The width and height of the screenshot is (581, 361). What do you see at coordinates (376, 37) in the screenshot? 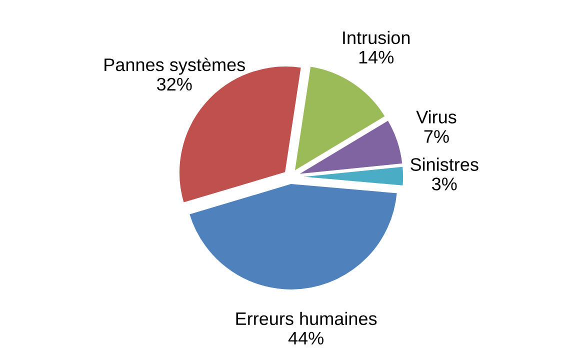
I see `slice-label: Intrusion` at bounding box center [376, 37].